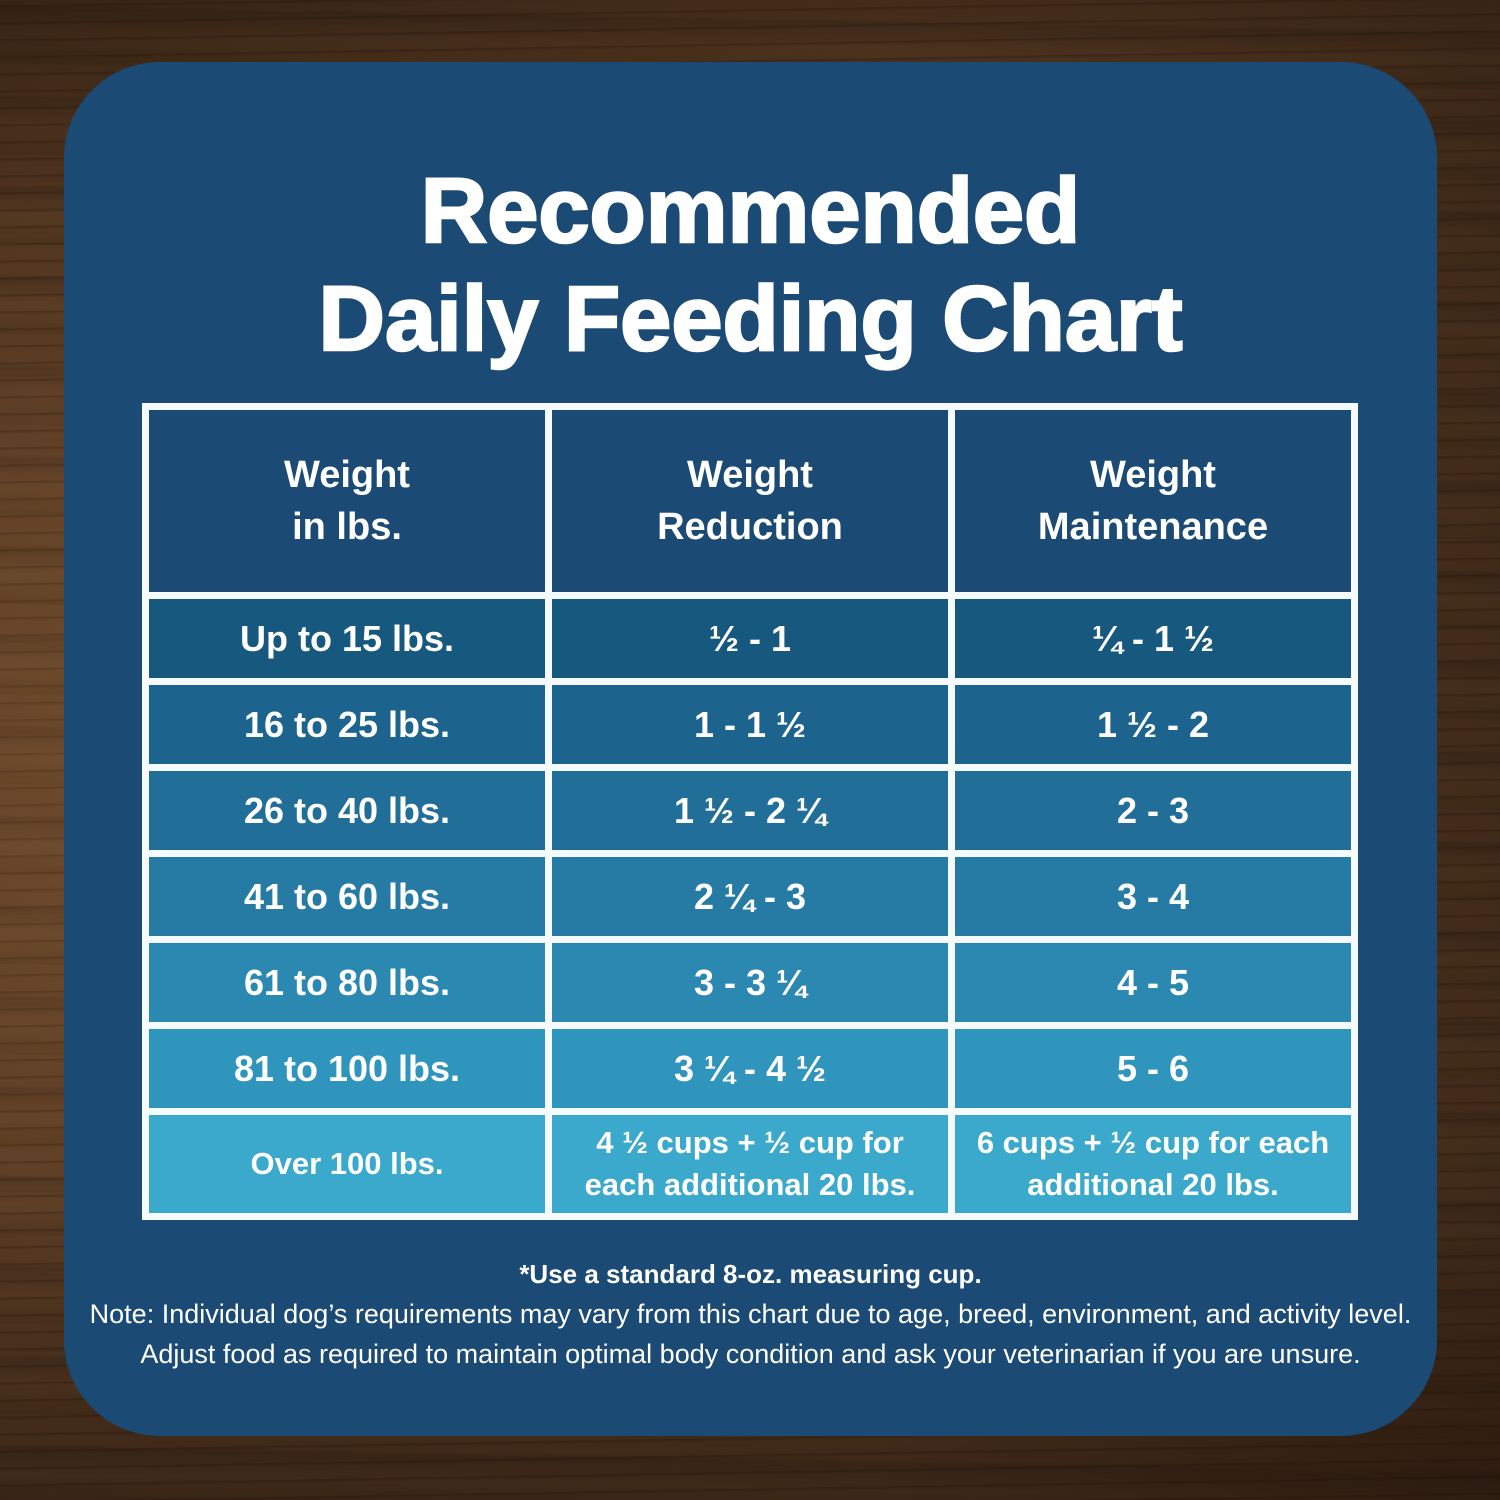  What do you see at coordinates (1153, 810) in the screenshot?
I see `maintenance-cell: 2 - 3` at bounding box center [1153, 810].